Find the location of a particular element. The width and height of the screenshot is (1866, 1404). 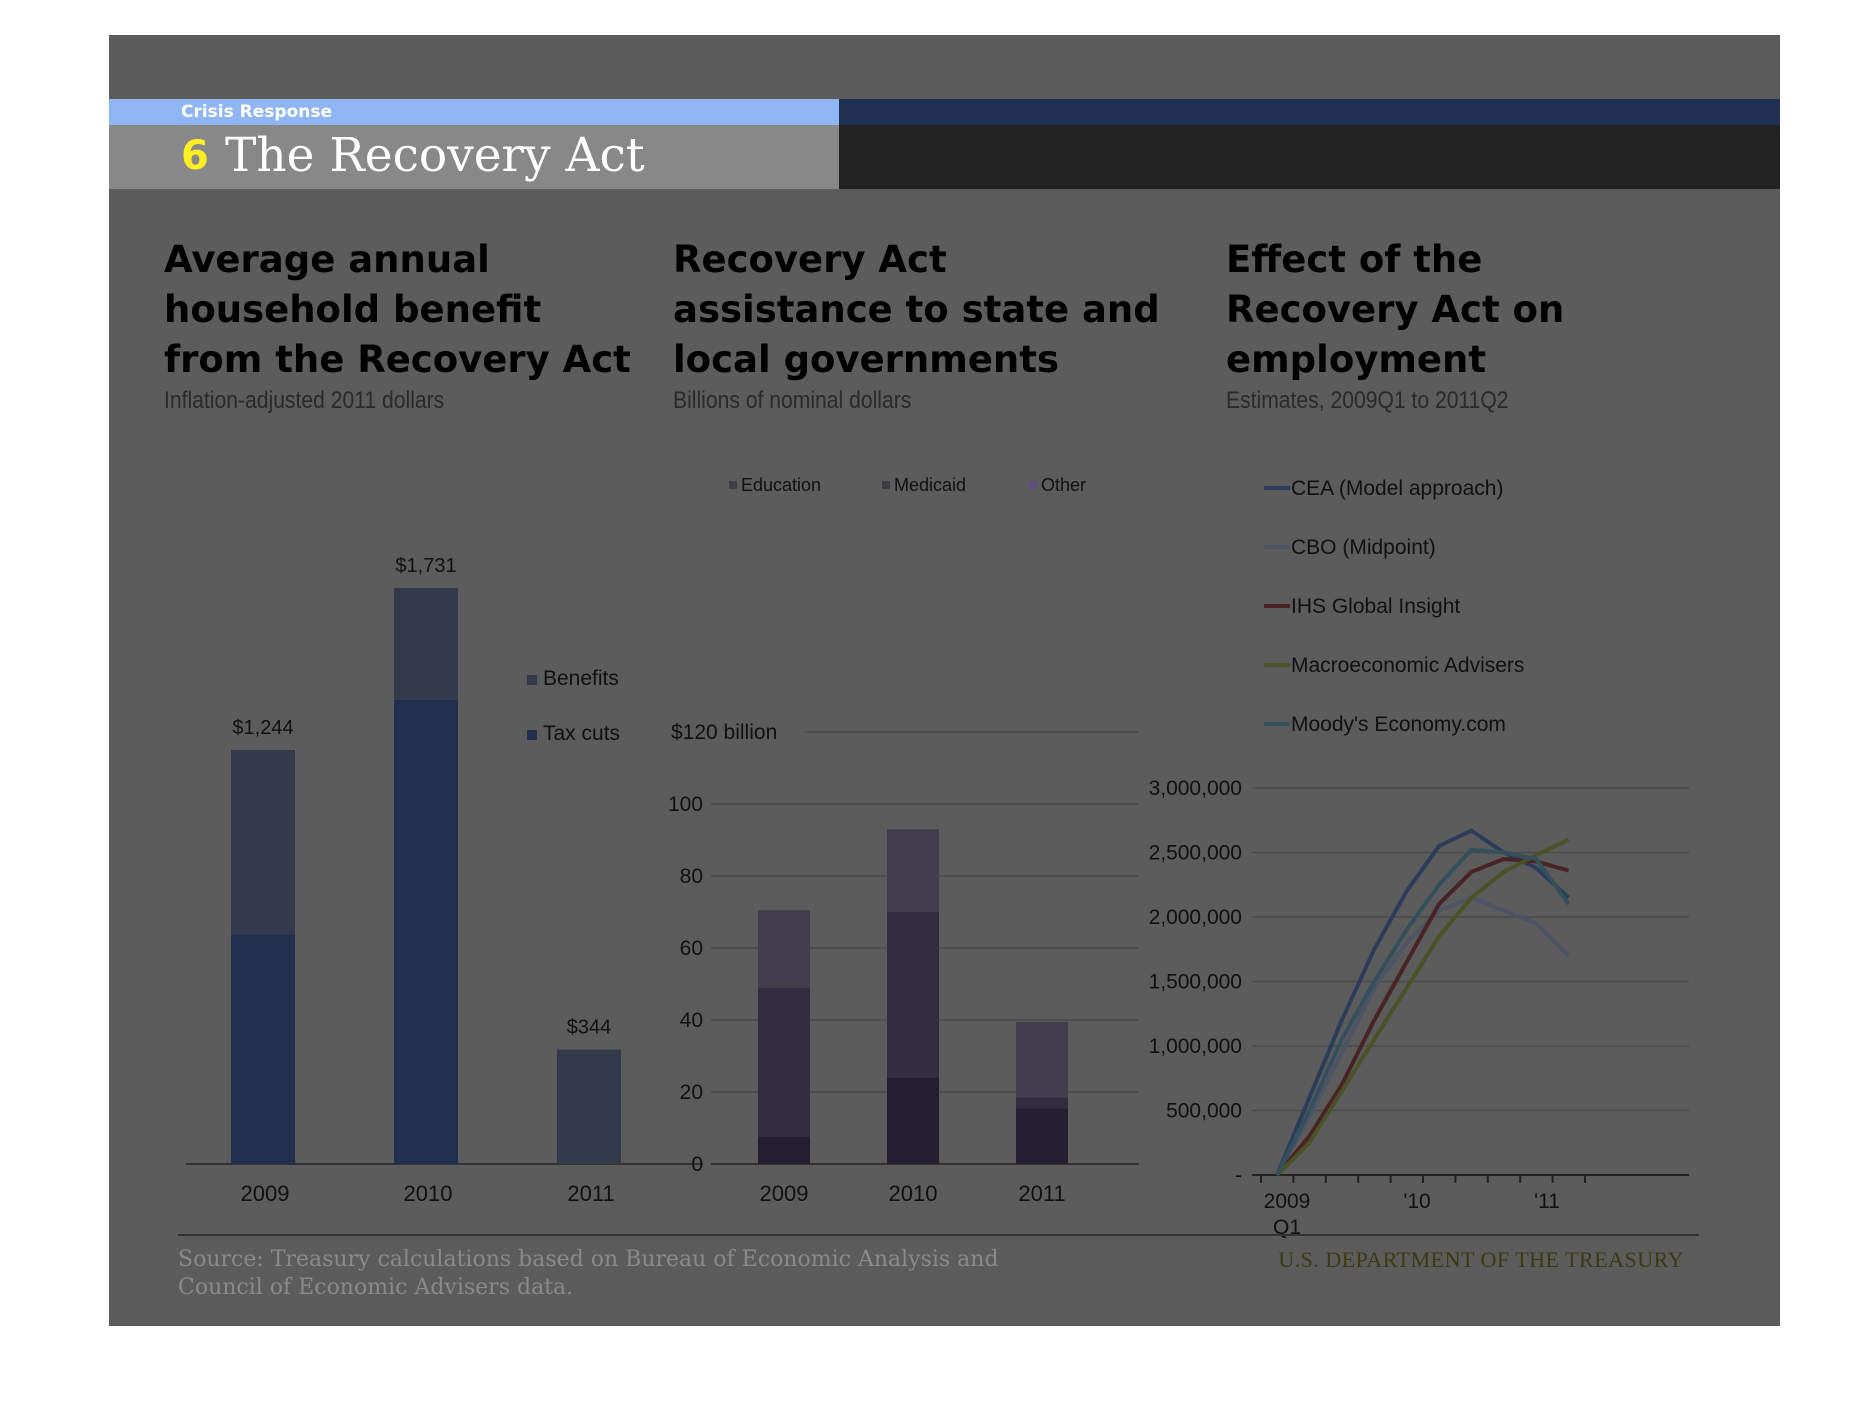

legend-swatch-benefits is located at coordinates (532, 680).